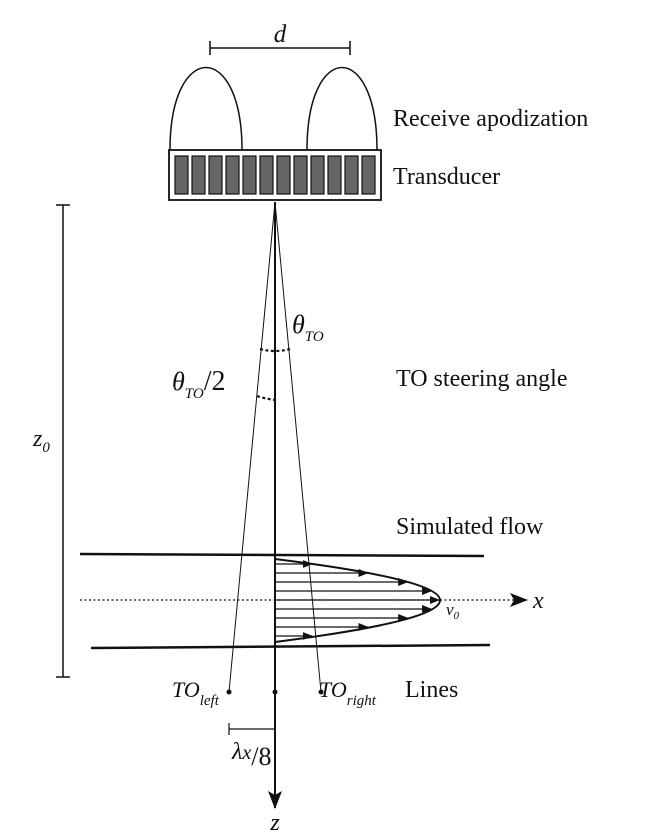 Image resolution: width=649 pixels, height=830 pixels. I want to click on lambda-x-label: λx/8, so click(251, 755).